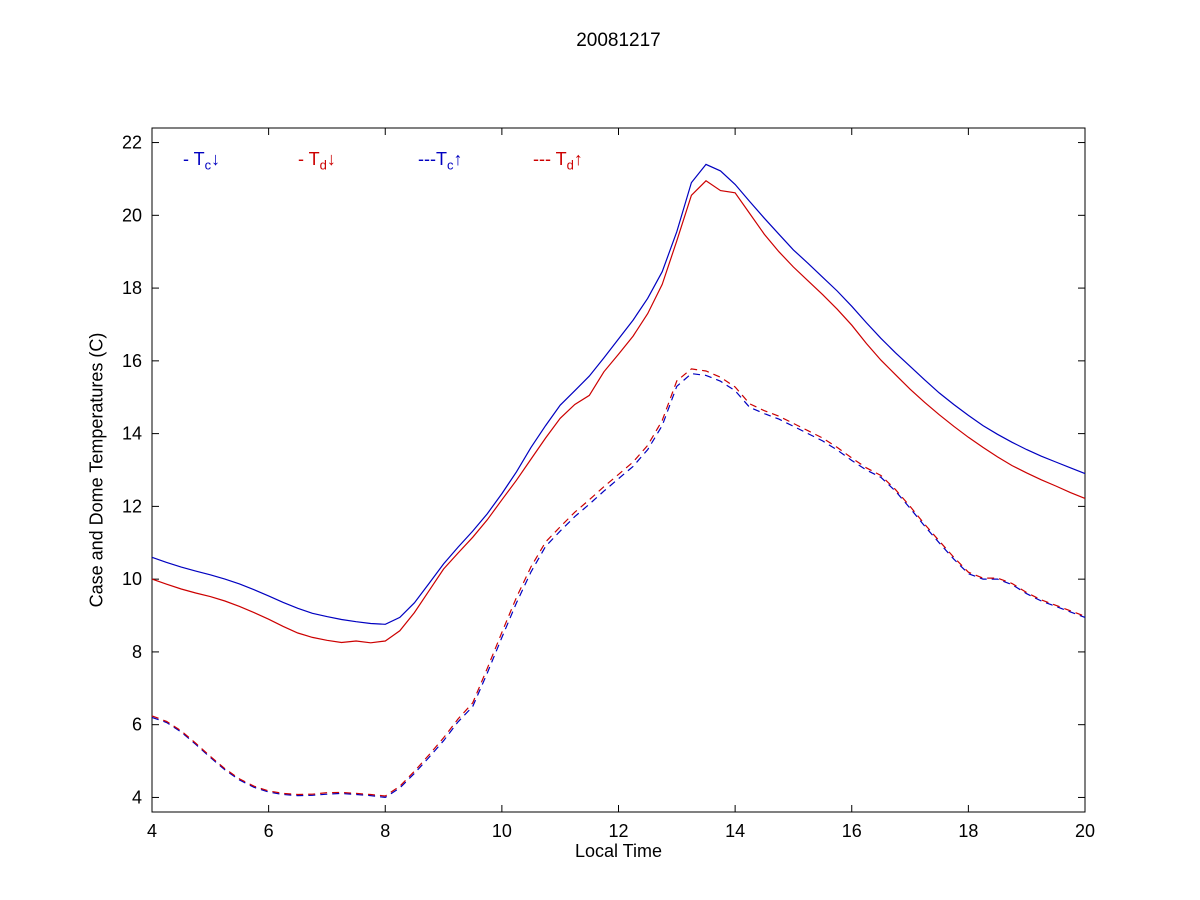  What do you see at coordinates (735, 831) in the screenshot?
I see `x-tick-label: 14` at bounding box center [735, 831].